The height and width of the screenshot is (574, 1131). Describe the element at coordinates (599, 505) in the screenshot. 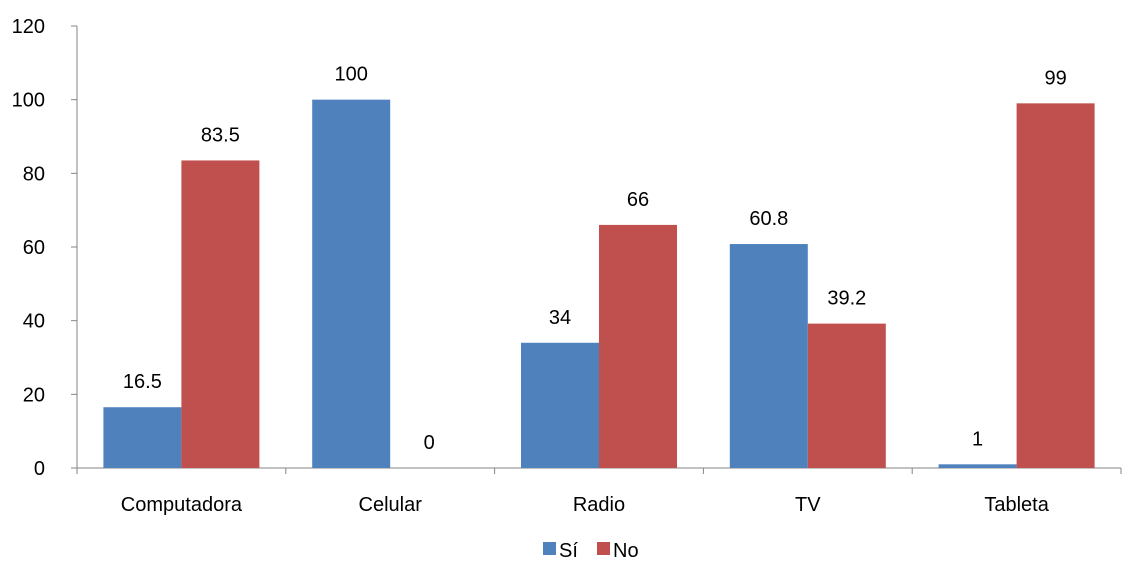

I see `x-tick-label: Radio` at that location.